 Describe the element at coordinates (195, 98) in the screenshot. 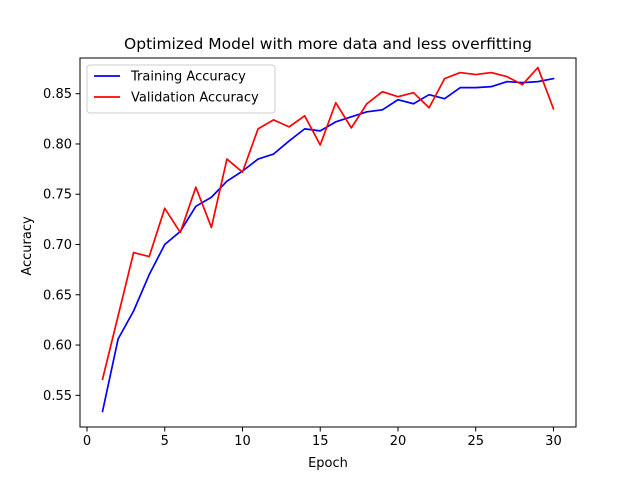

I see `legend-label: Validation Accuracy` at that location.